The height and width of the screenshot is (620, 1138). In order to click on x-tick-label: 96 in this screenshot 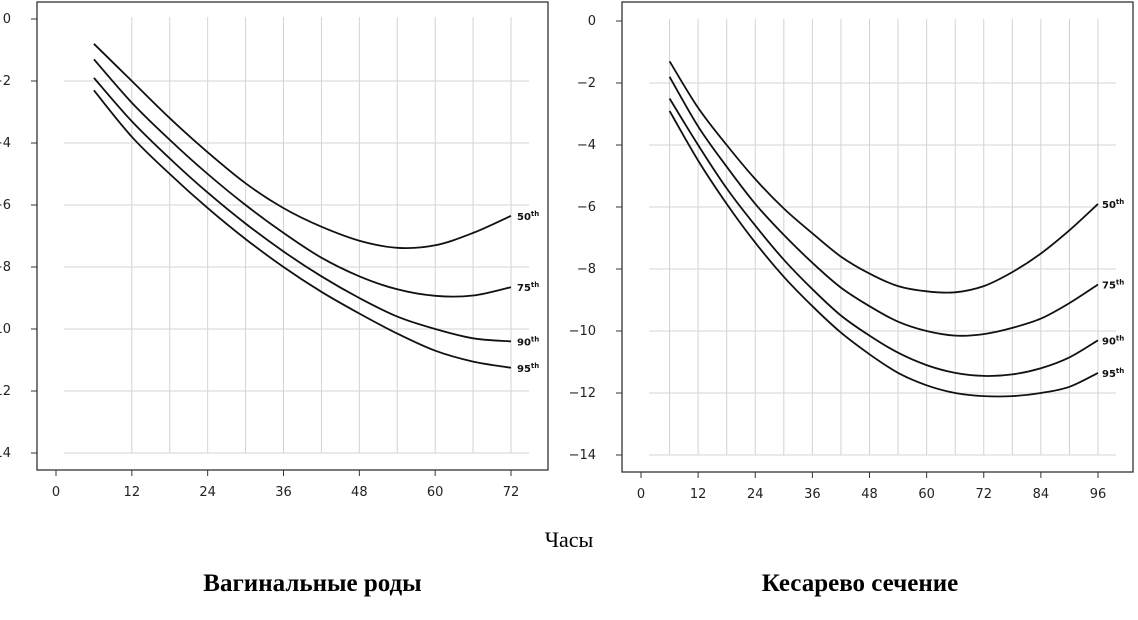, I will do `click(1098, 494)`.